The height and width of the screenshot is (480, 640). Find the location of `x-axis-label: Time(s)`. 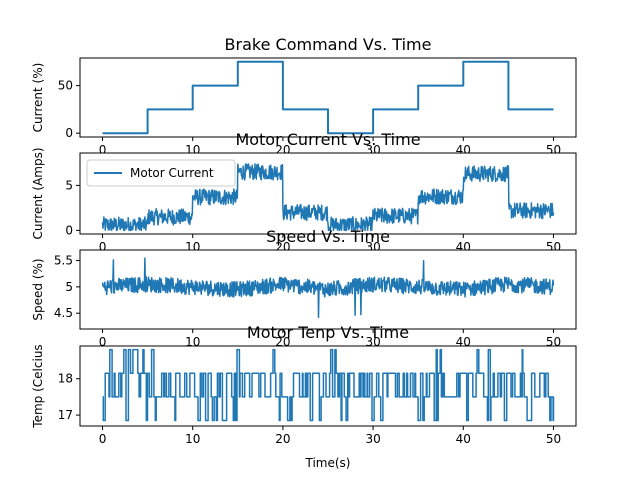

x-axis-label: Time(s) is located at coordinates (328, 463).